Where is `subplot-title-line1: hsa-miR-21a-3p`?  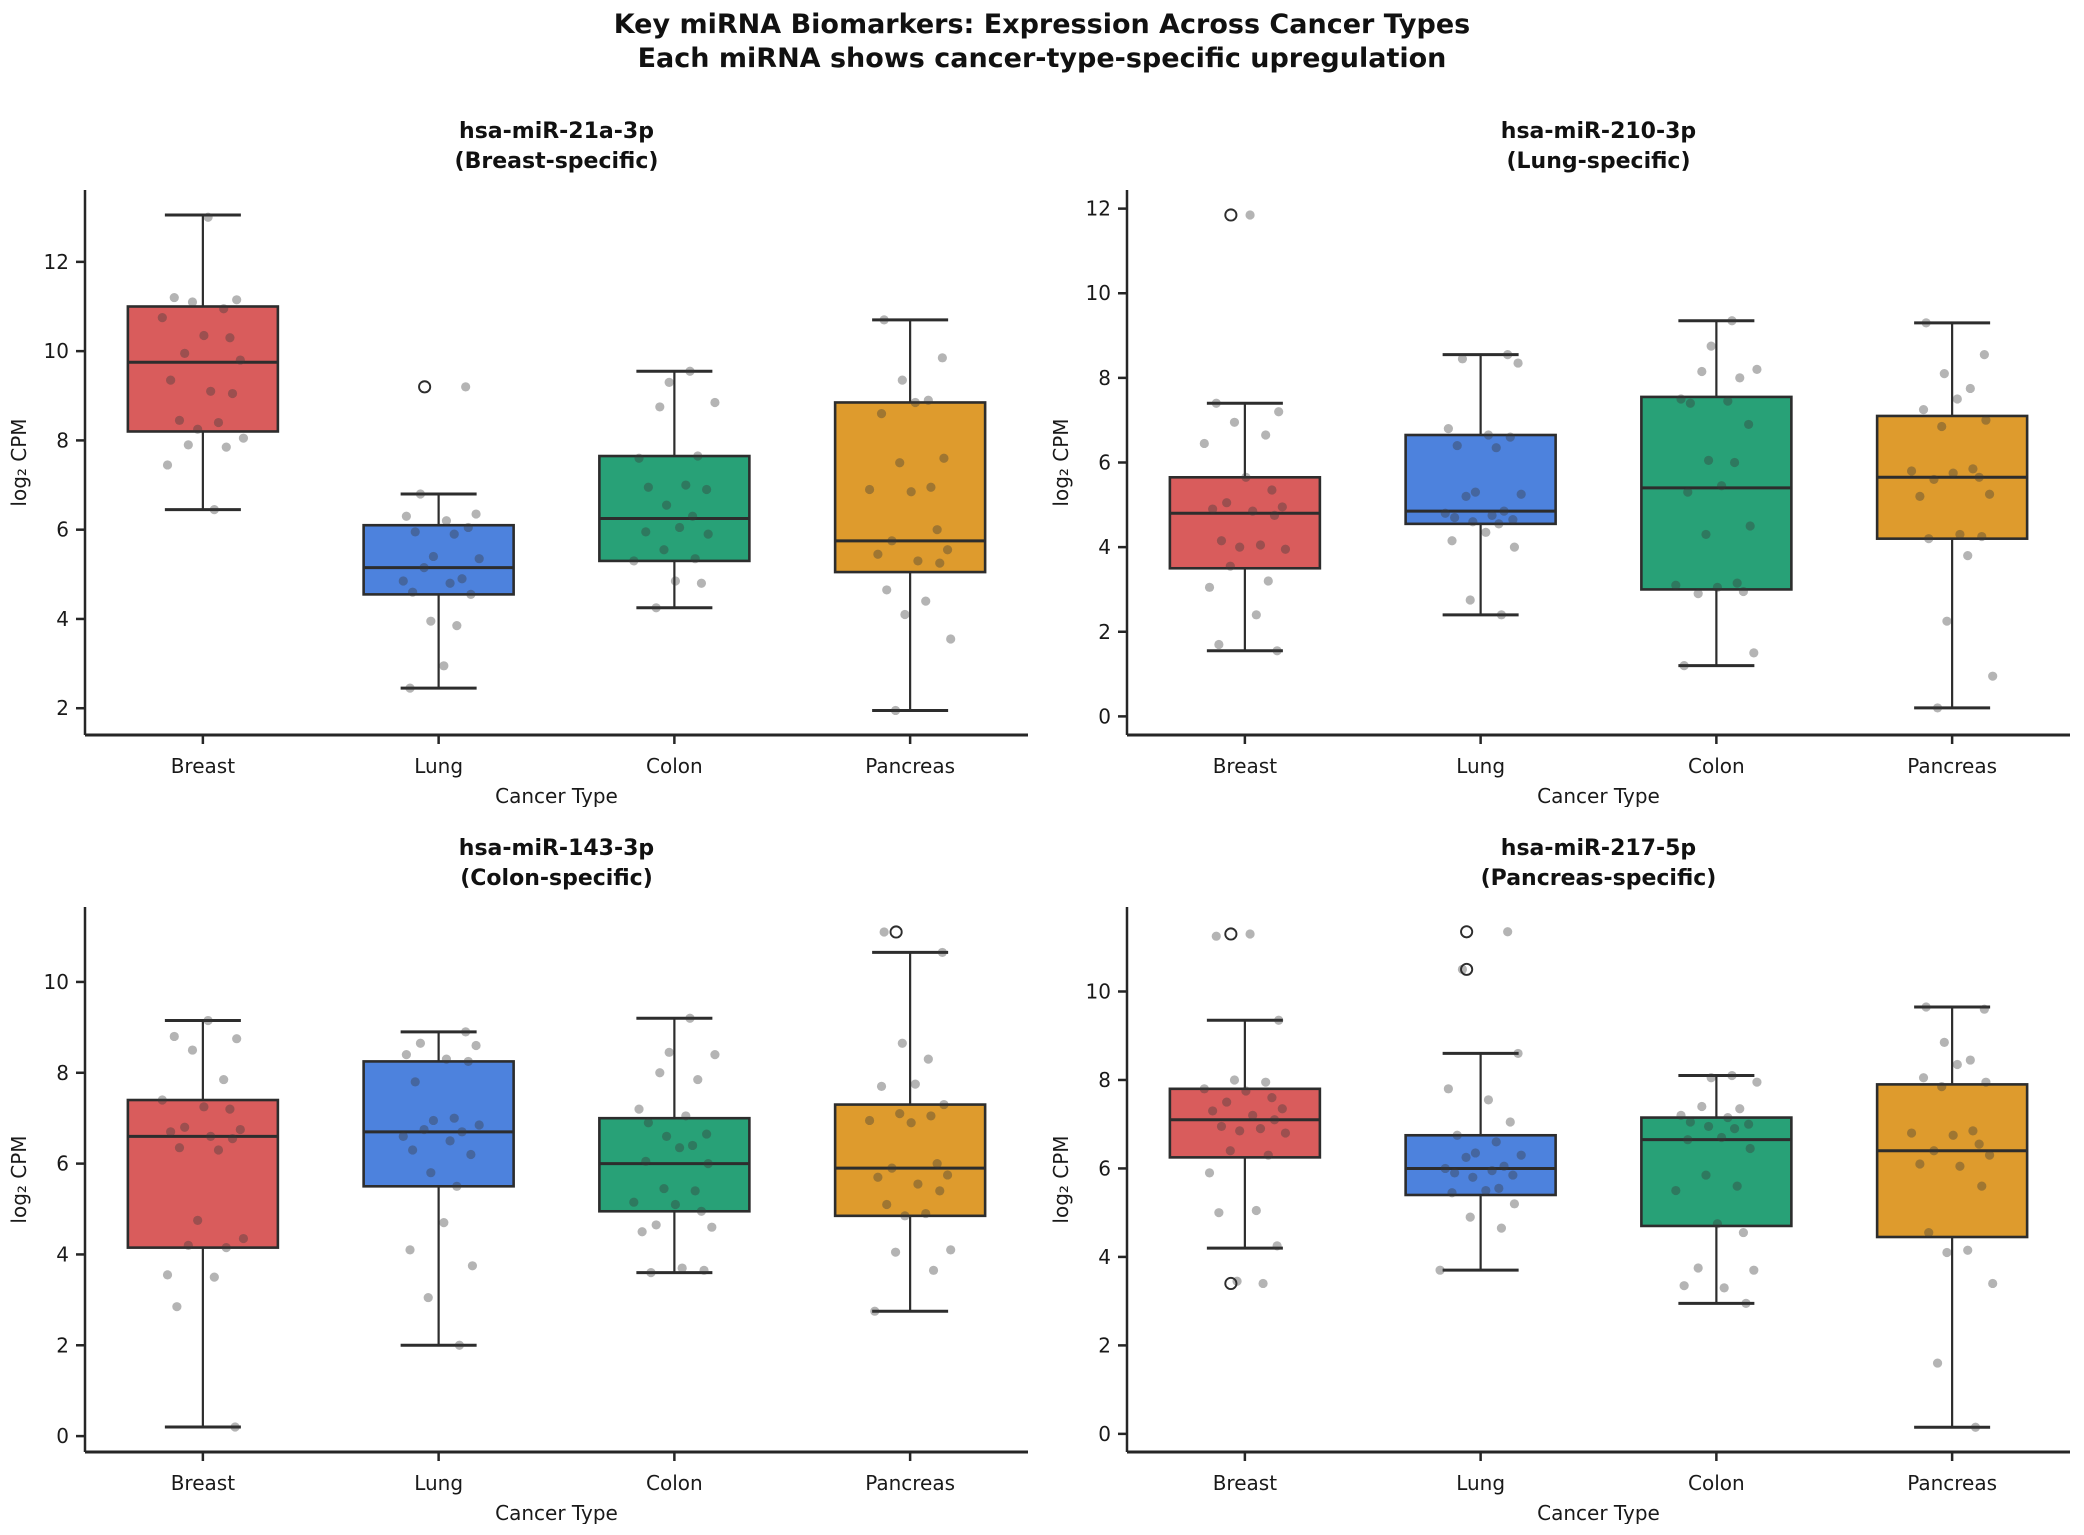
subplot-title-line1: hsa-miR-21a-3p is located at coordinates (556, 131).